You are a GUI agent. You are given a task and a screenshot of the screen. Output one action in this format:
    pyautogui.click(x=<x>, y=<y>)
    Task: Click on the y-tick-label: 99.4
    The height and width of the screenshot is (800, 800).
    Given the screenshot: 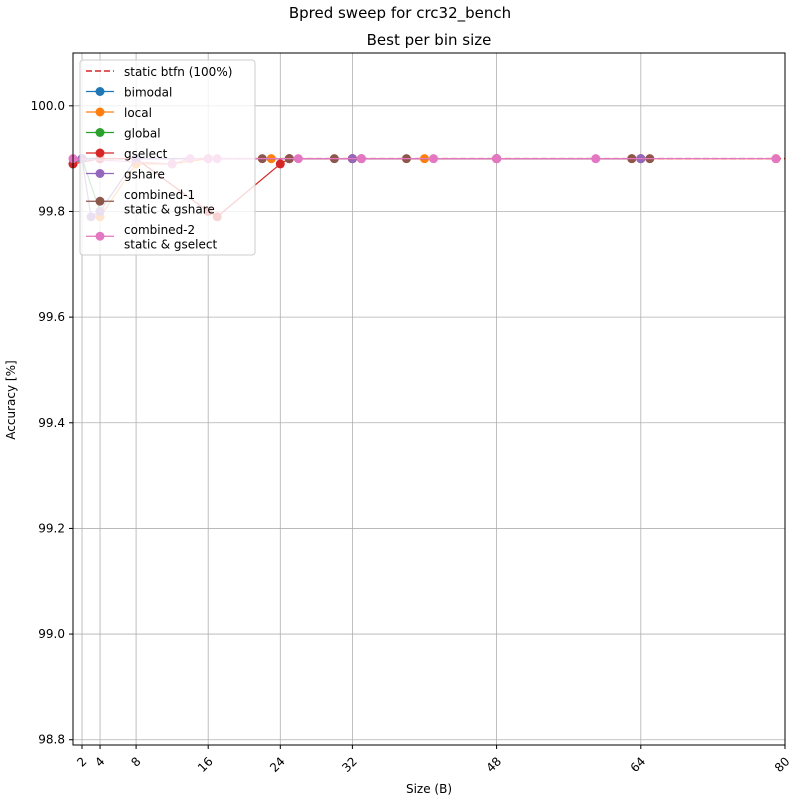 What is the action you would take?
    pyautogui.click(x=51, y=423)
    